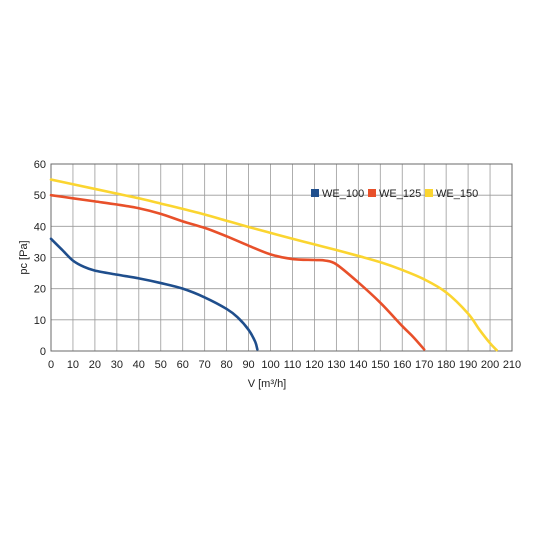 This screenshot has width=550, height=550. I want to click on y-tick-label: 30, so click(40, 259).